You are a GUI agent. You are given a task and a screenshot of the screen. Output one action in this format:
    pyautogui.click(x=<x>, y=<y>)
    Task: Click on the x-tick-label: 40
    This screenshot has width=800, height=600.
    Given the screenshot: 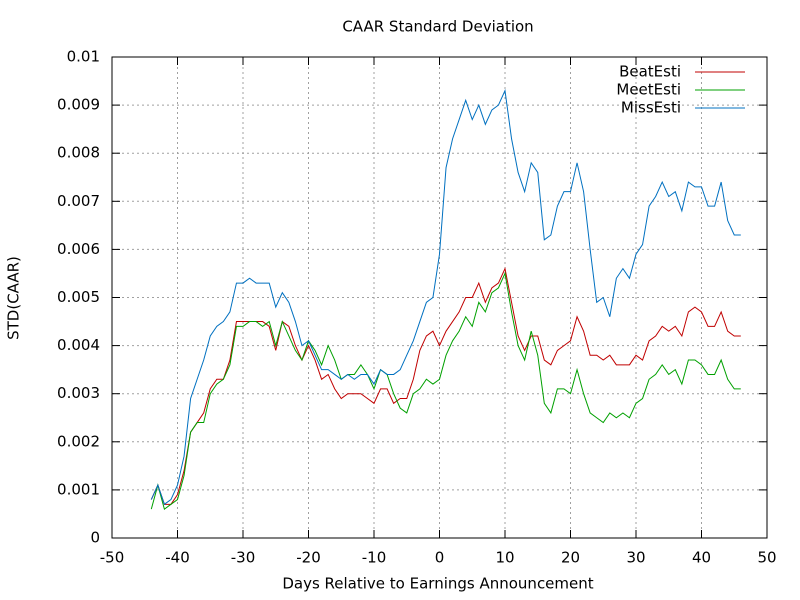 What is the action you would take?
    pyautogui.click(x=701, y=558)
    